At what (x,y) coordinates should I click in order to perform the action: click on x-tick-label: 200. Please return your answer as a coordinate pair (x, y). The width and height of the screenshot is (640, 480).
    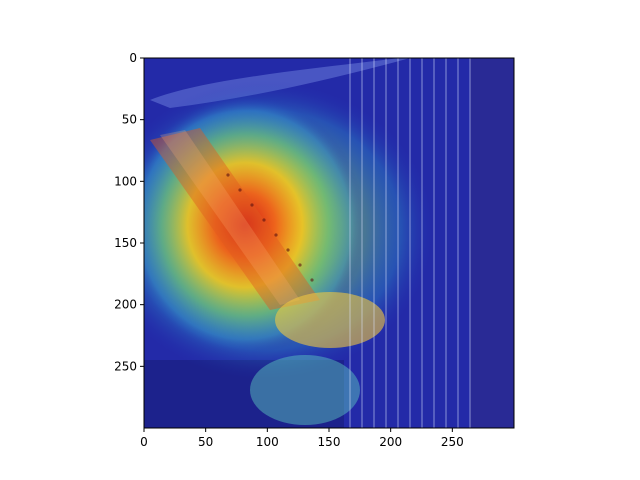
    Looking at the image, I should click on (390, 442).